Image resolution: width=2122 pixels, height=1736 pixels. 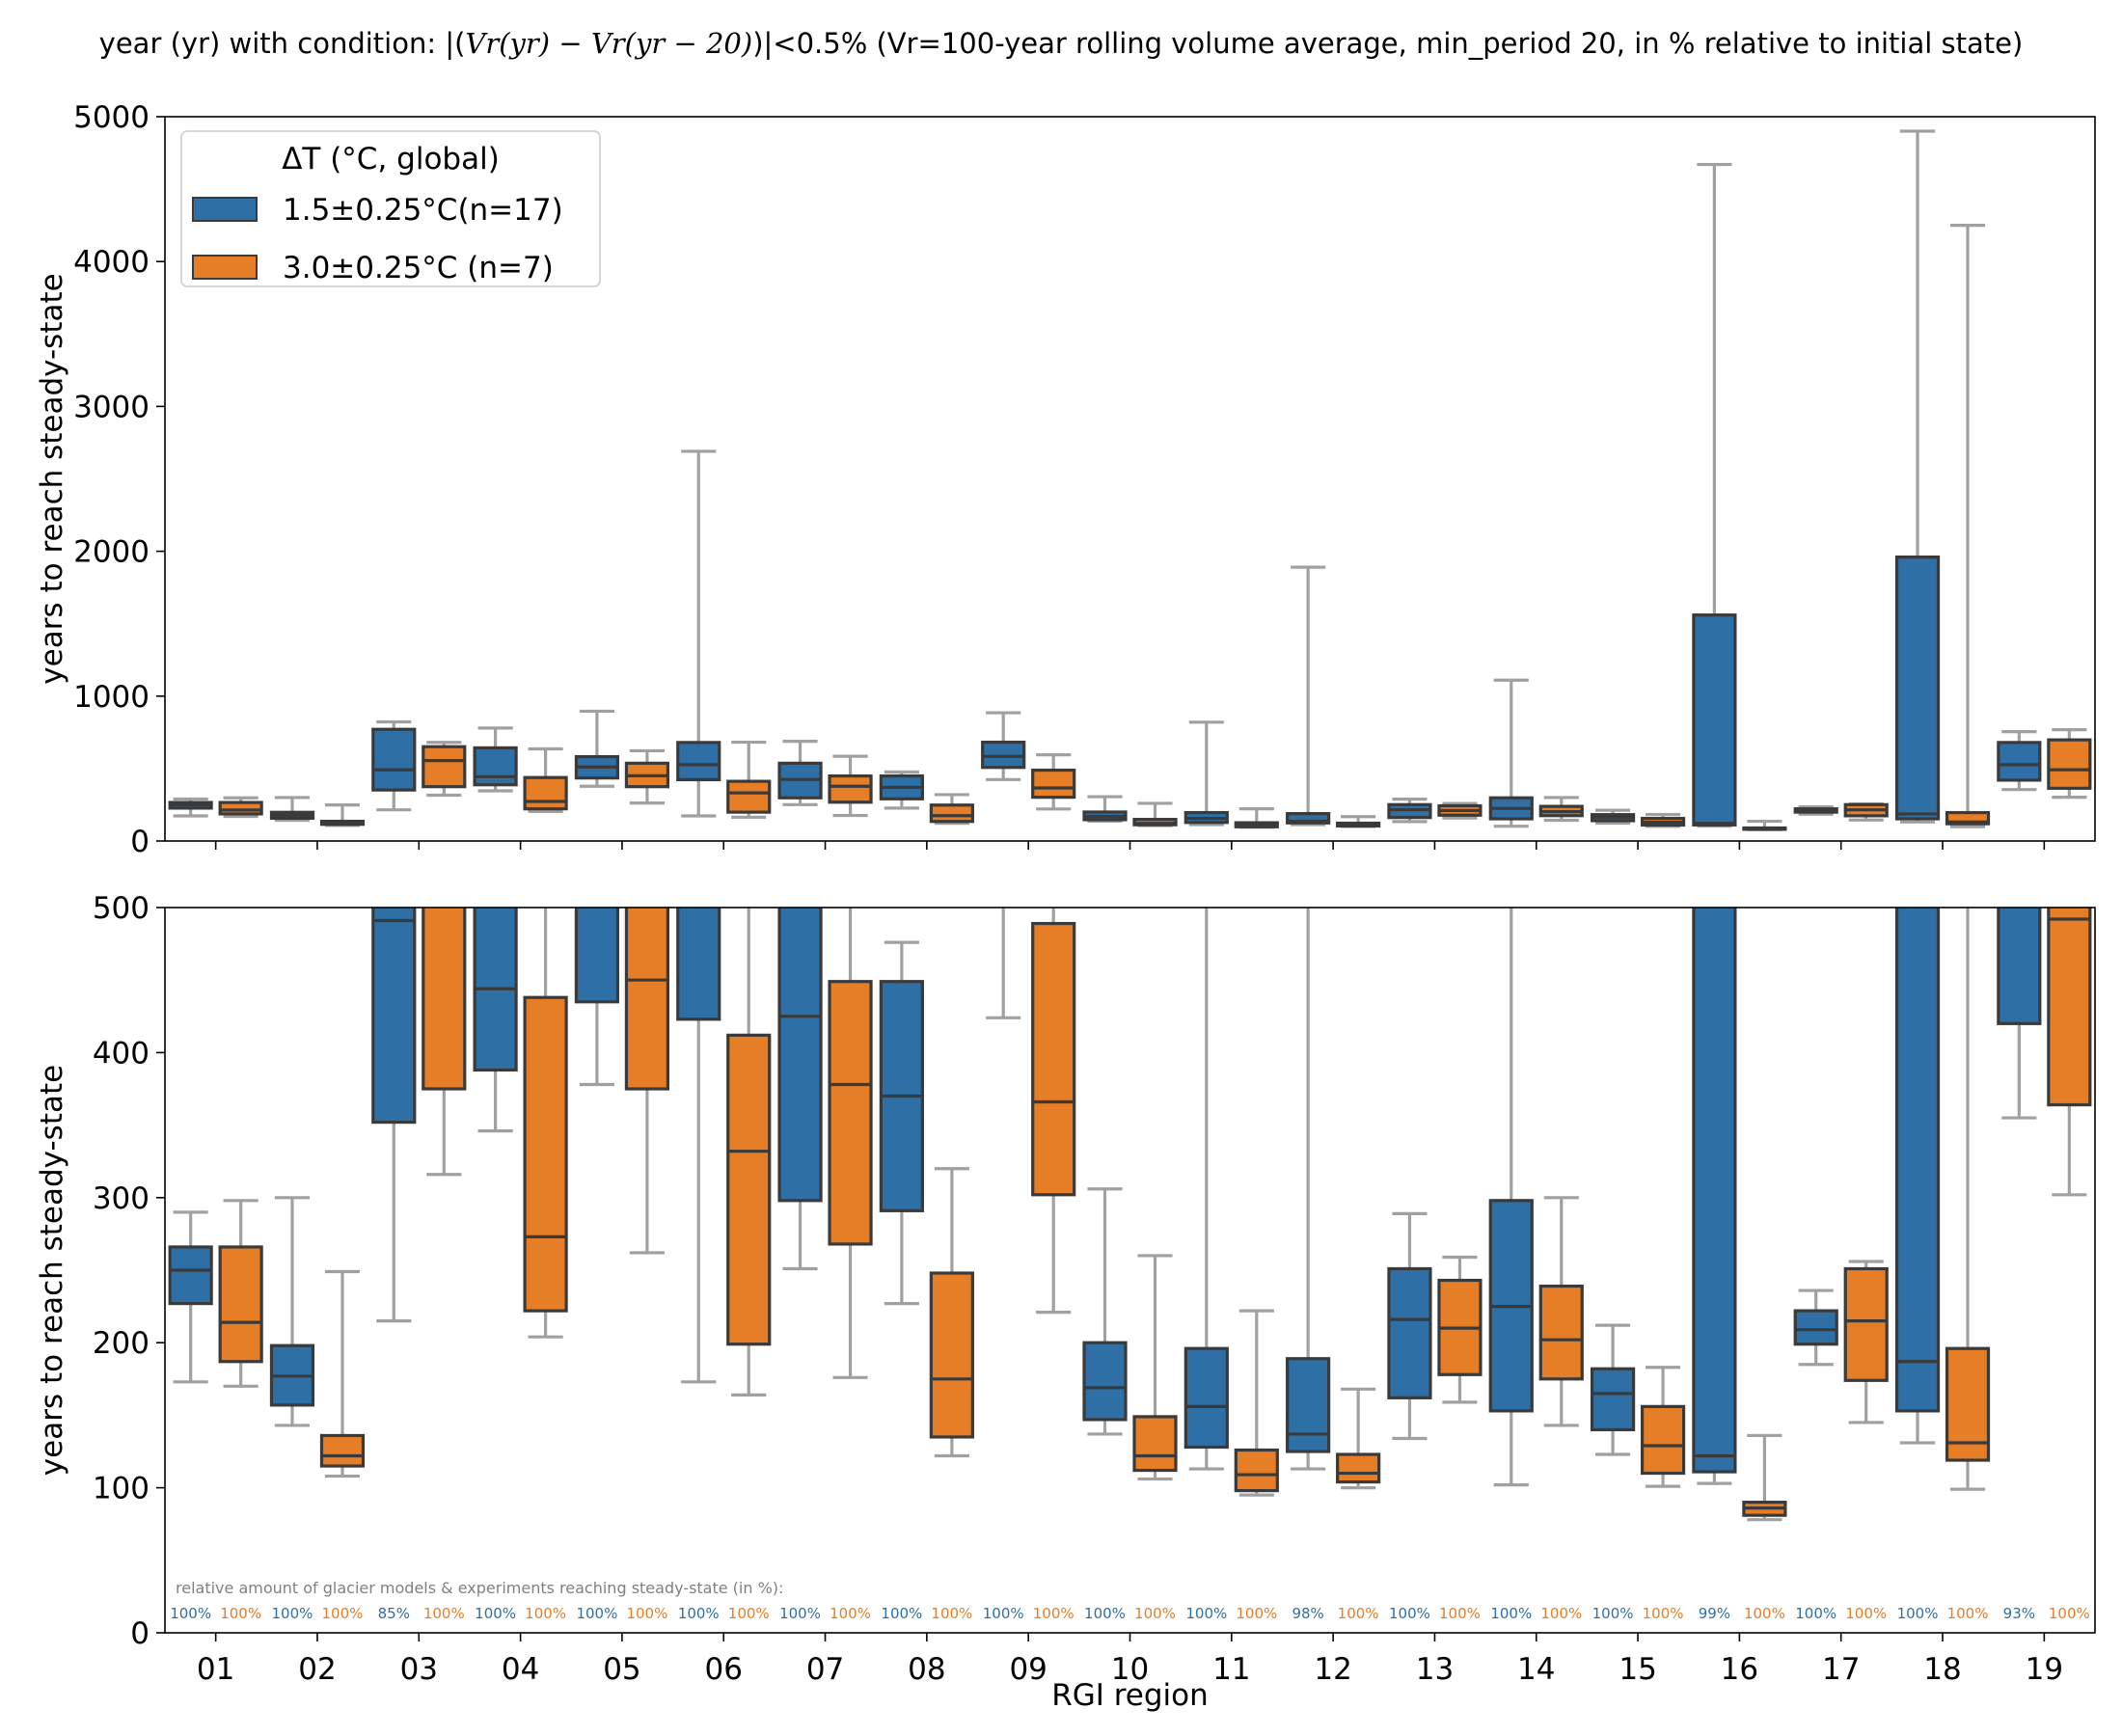 What do you see at coordinates (317, 1670) in the screenshot?
I see `x-tick-label: 02` at bounding box center [317, 1670].